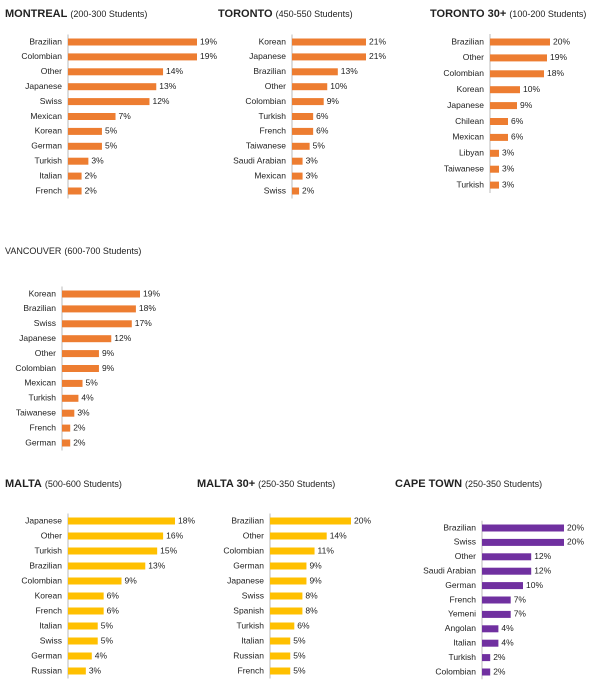  What do you see at coordinates (46, 670) in the screenshot?
I see `category-label: Russian` at bounding box center [46, 670].